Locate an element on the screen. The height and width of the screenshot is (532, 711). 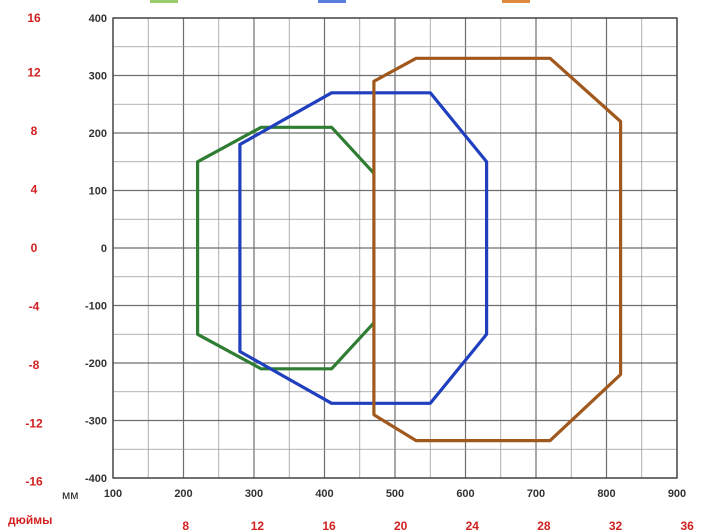
y-tick-label: 300 is located at coordinates (98, 77).